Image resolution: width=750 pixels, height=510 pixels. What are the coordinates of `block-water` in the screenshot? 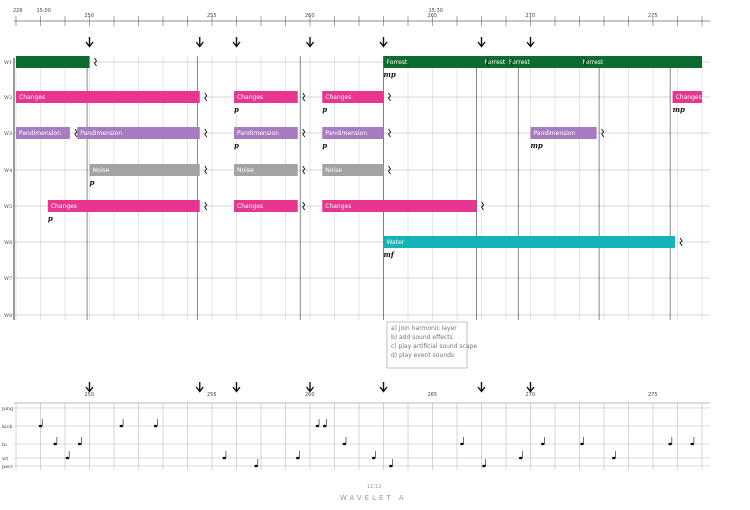 It's located at (529, 242).